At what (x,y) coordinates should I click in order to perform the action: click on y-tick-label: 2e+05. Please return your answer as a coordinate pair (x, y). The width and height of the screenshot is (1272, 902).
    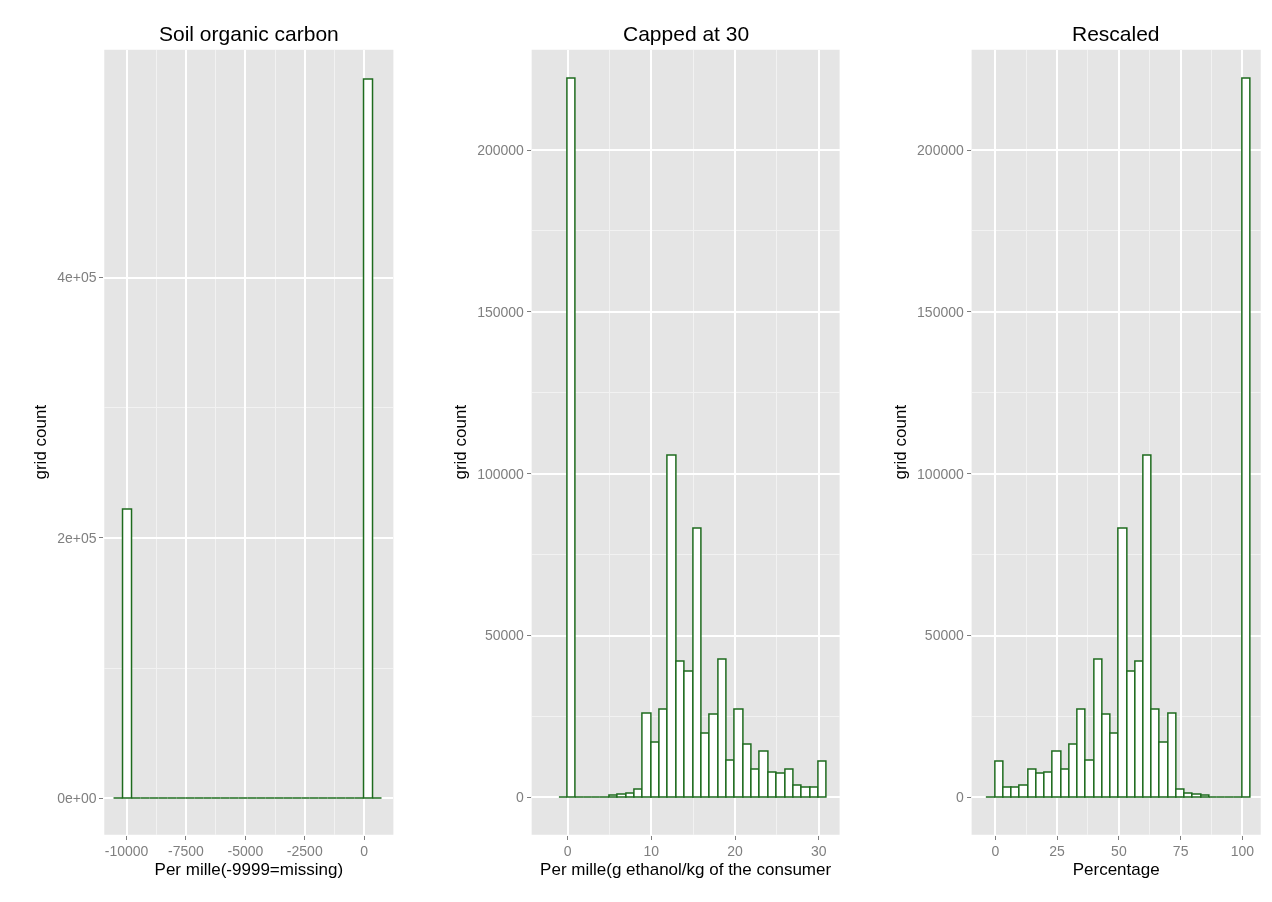
    Looking at the image, I should click on (77, 537).